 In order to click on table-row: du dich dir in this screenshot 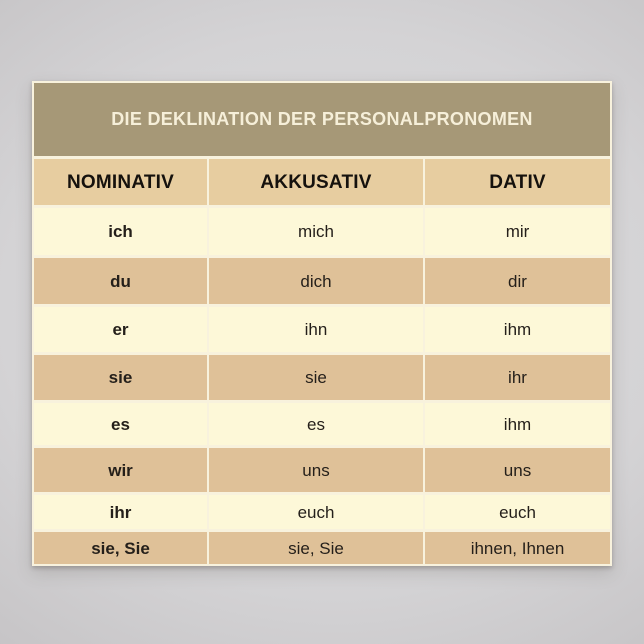, I will do `click(322, 281)`.